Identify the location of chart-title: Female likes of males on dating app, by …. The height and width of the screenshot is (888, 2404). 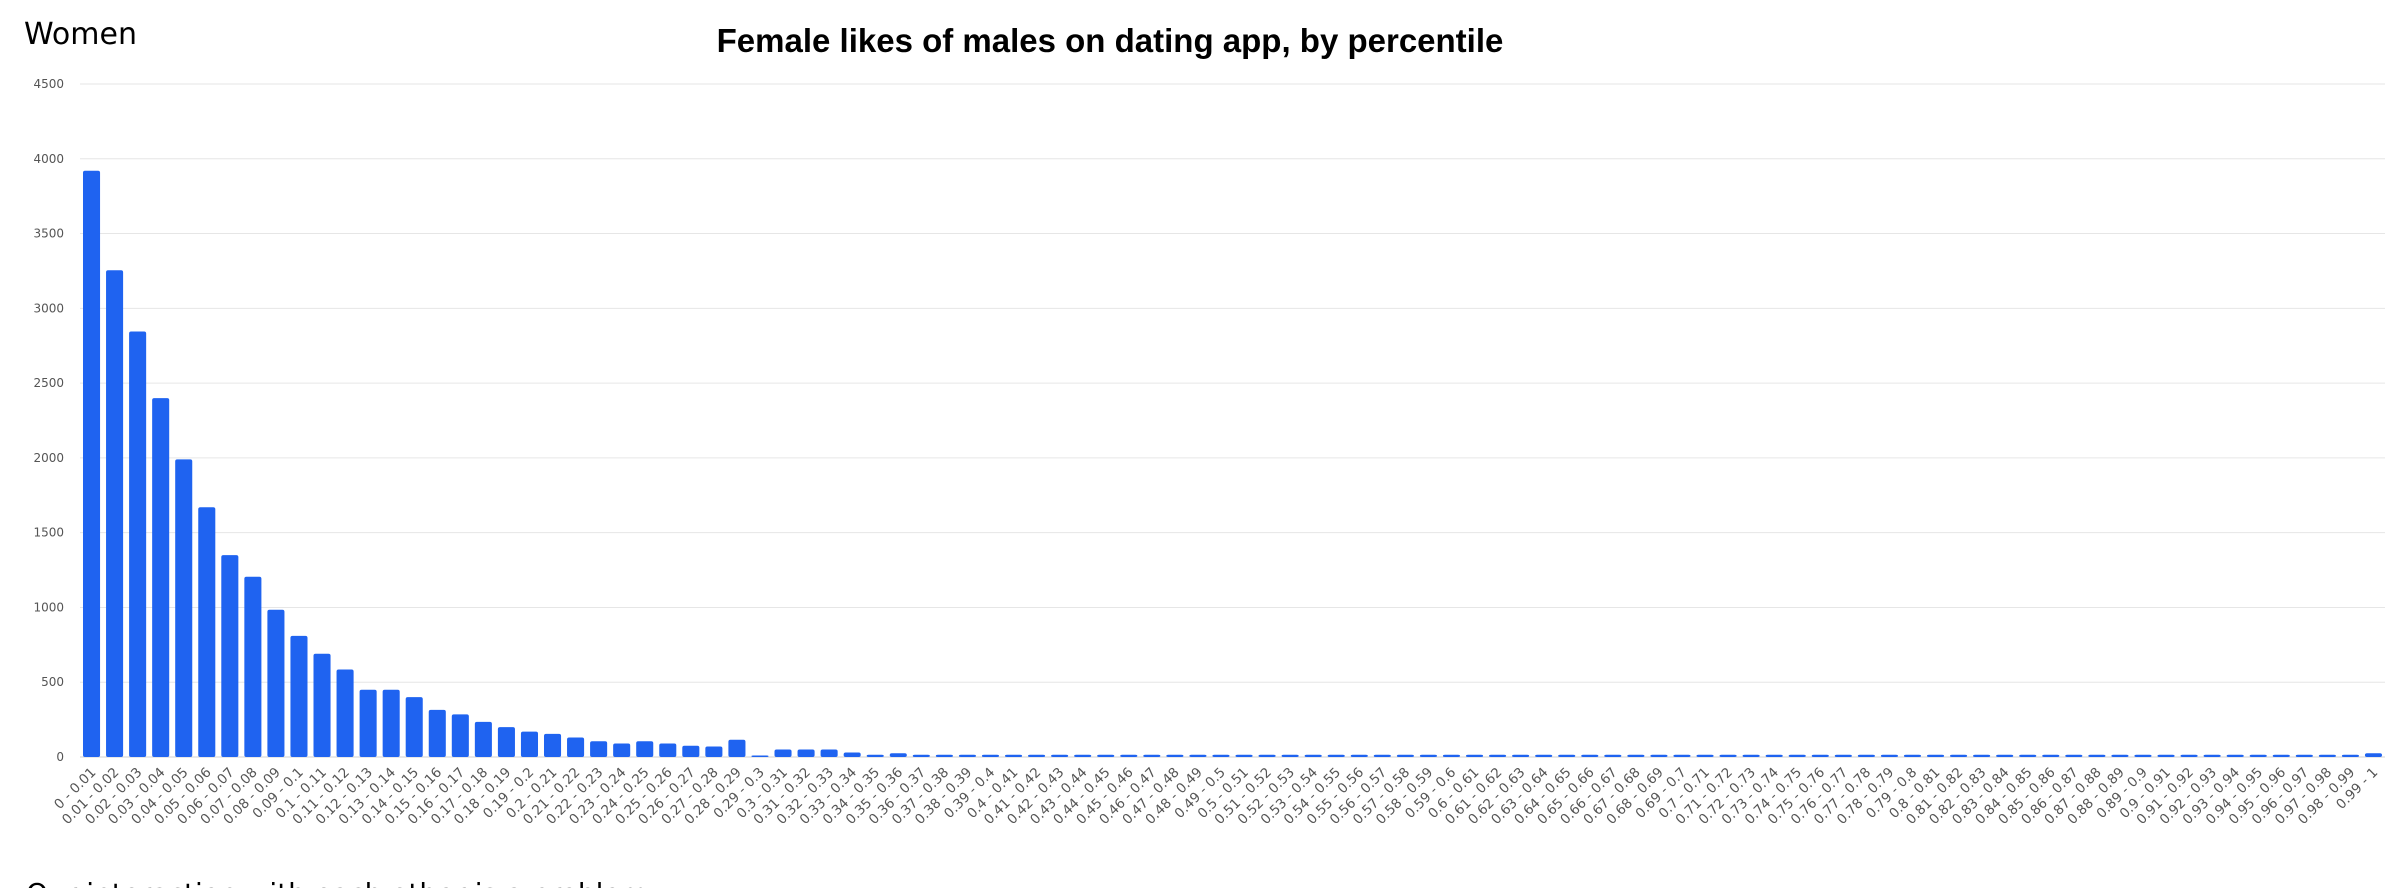
(1110, 40).